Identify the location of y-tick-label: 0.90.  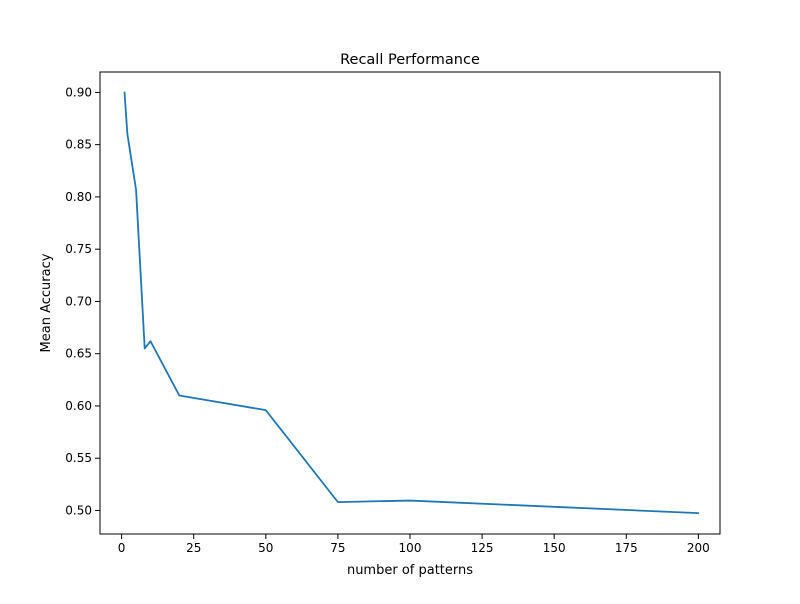
(78, 92).